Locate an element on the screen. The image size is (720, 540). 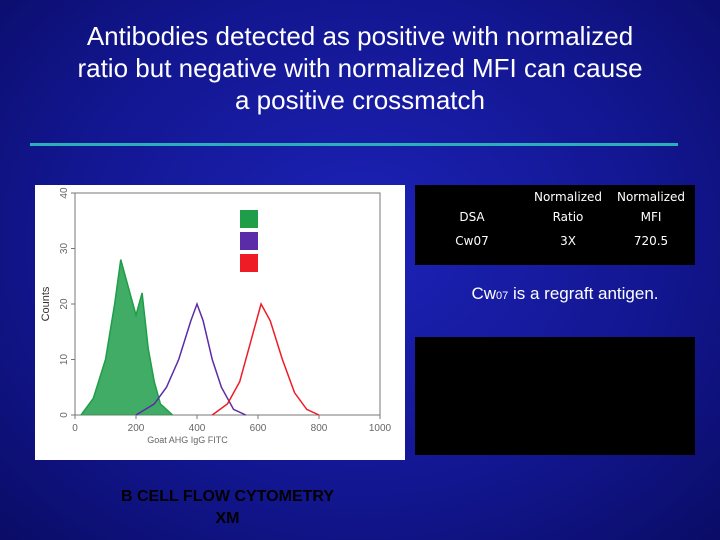
note: Cw07 is a regraft antigen. is located at coordinates (565, 295).